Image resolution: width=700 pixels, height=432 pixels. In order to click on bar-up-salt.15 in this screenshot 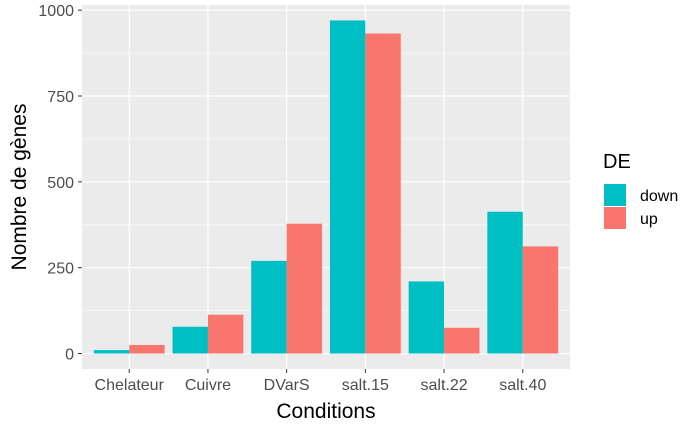, I will do `click(383, 193)`.